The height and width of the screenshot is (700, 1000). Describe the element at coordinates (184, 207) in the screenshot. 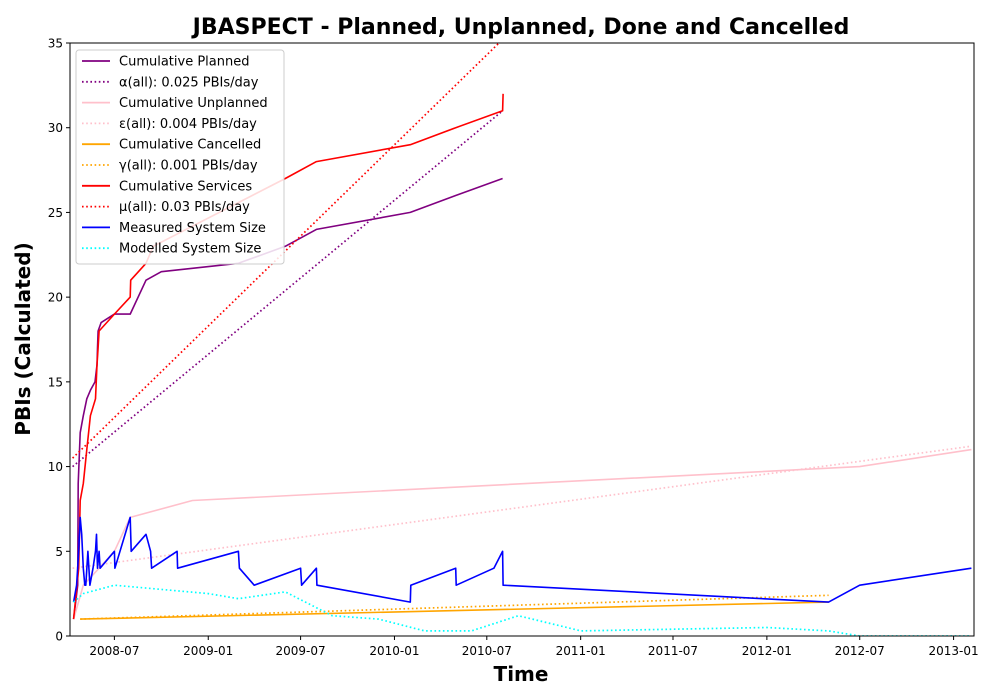

I see `legend-label-7: μ(all): 0.03 PBIs/day` at that location.